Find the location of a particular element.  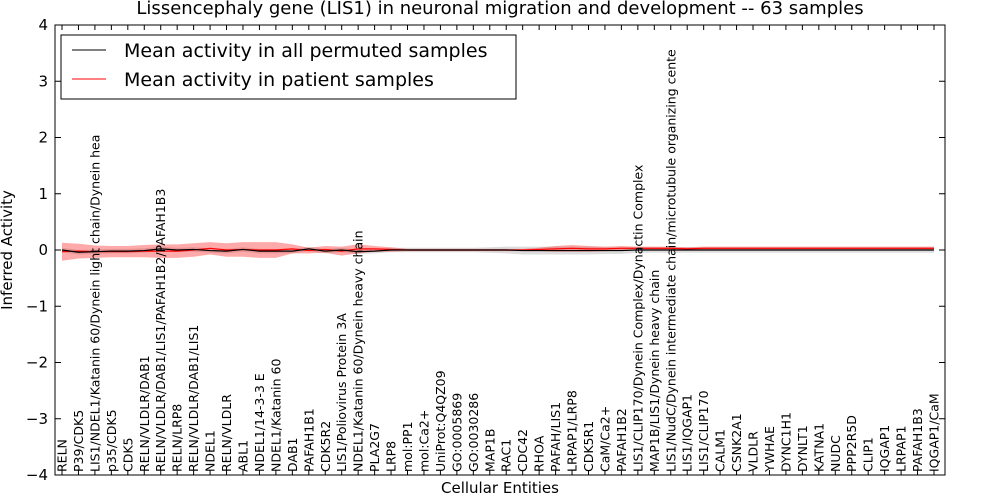

x-tick-label: P39/CDK5 is located at coordinates (78, 441).